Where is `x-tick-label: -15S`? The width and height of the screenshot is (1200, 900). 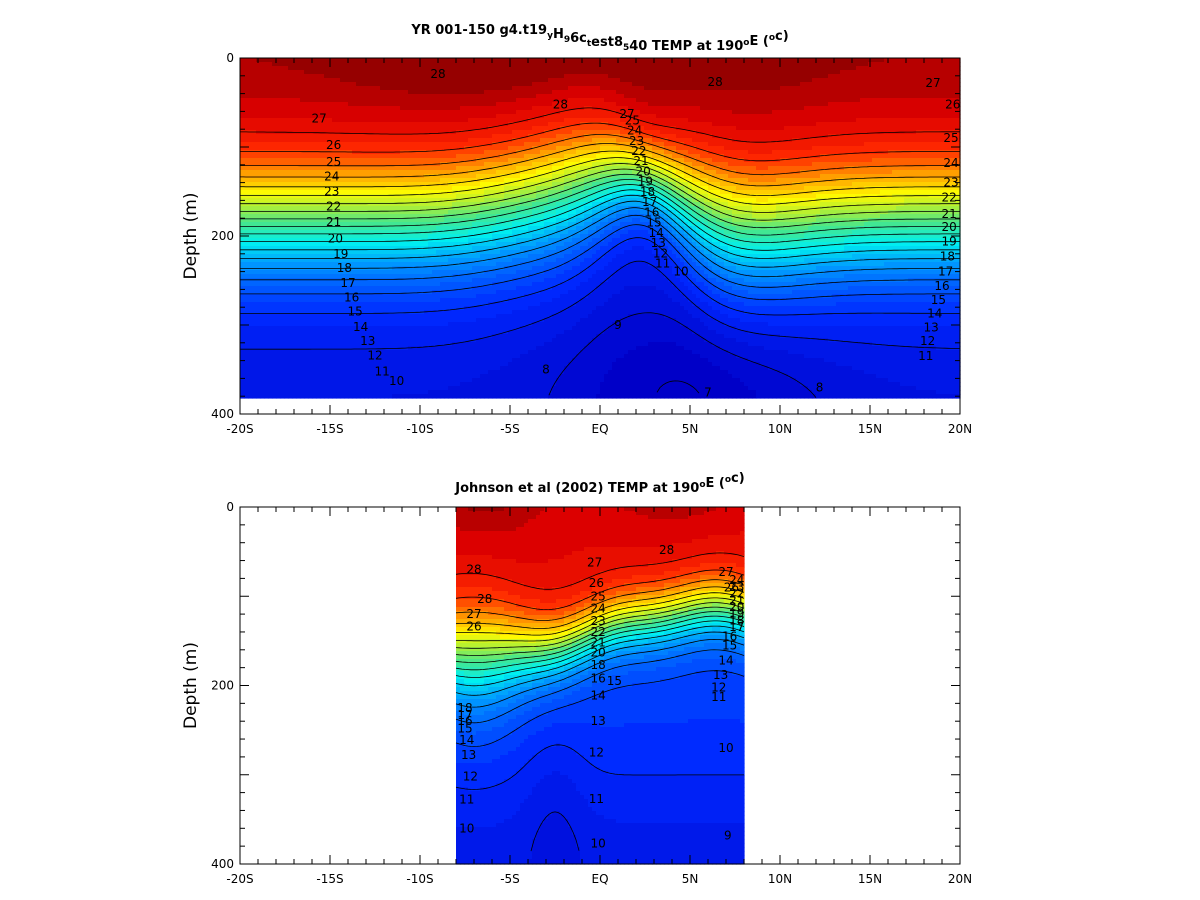 x-tick-label: -15S is located at coordinates (329, 429).